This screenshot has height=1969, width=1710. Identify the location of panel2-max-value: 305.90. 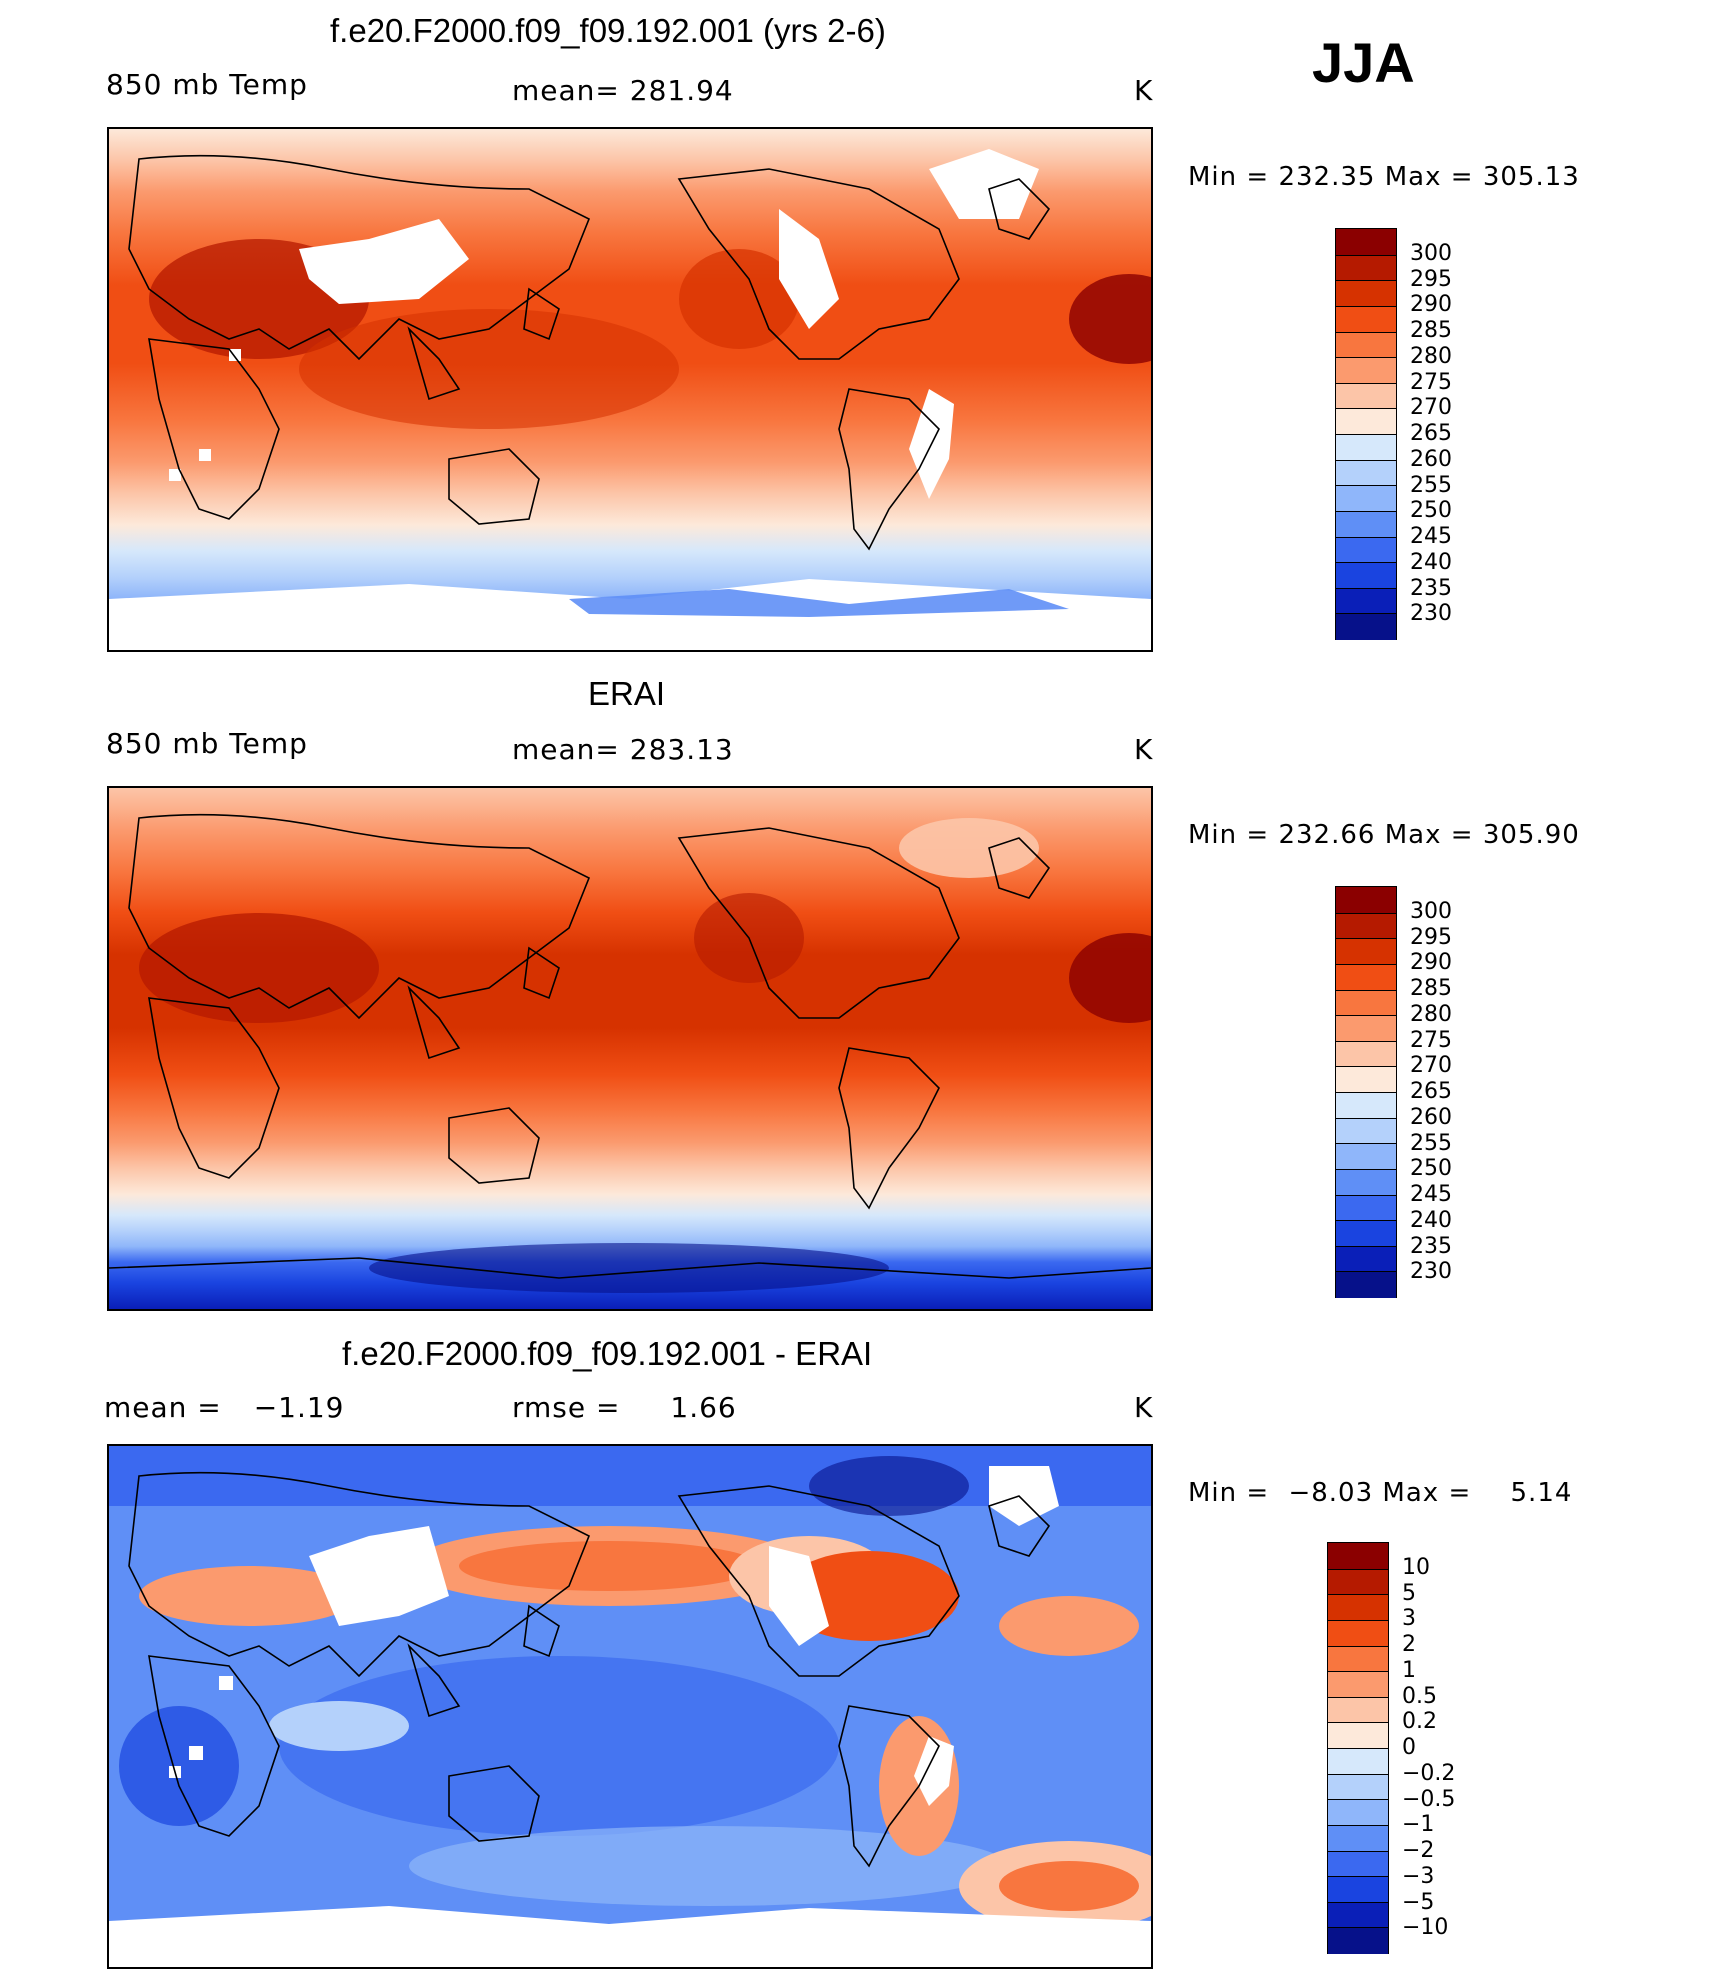
(1531, 835).